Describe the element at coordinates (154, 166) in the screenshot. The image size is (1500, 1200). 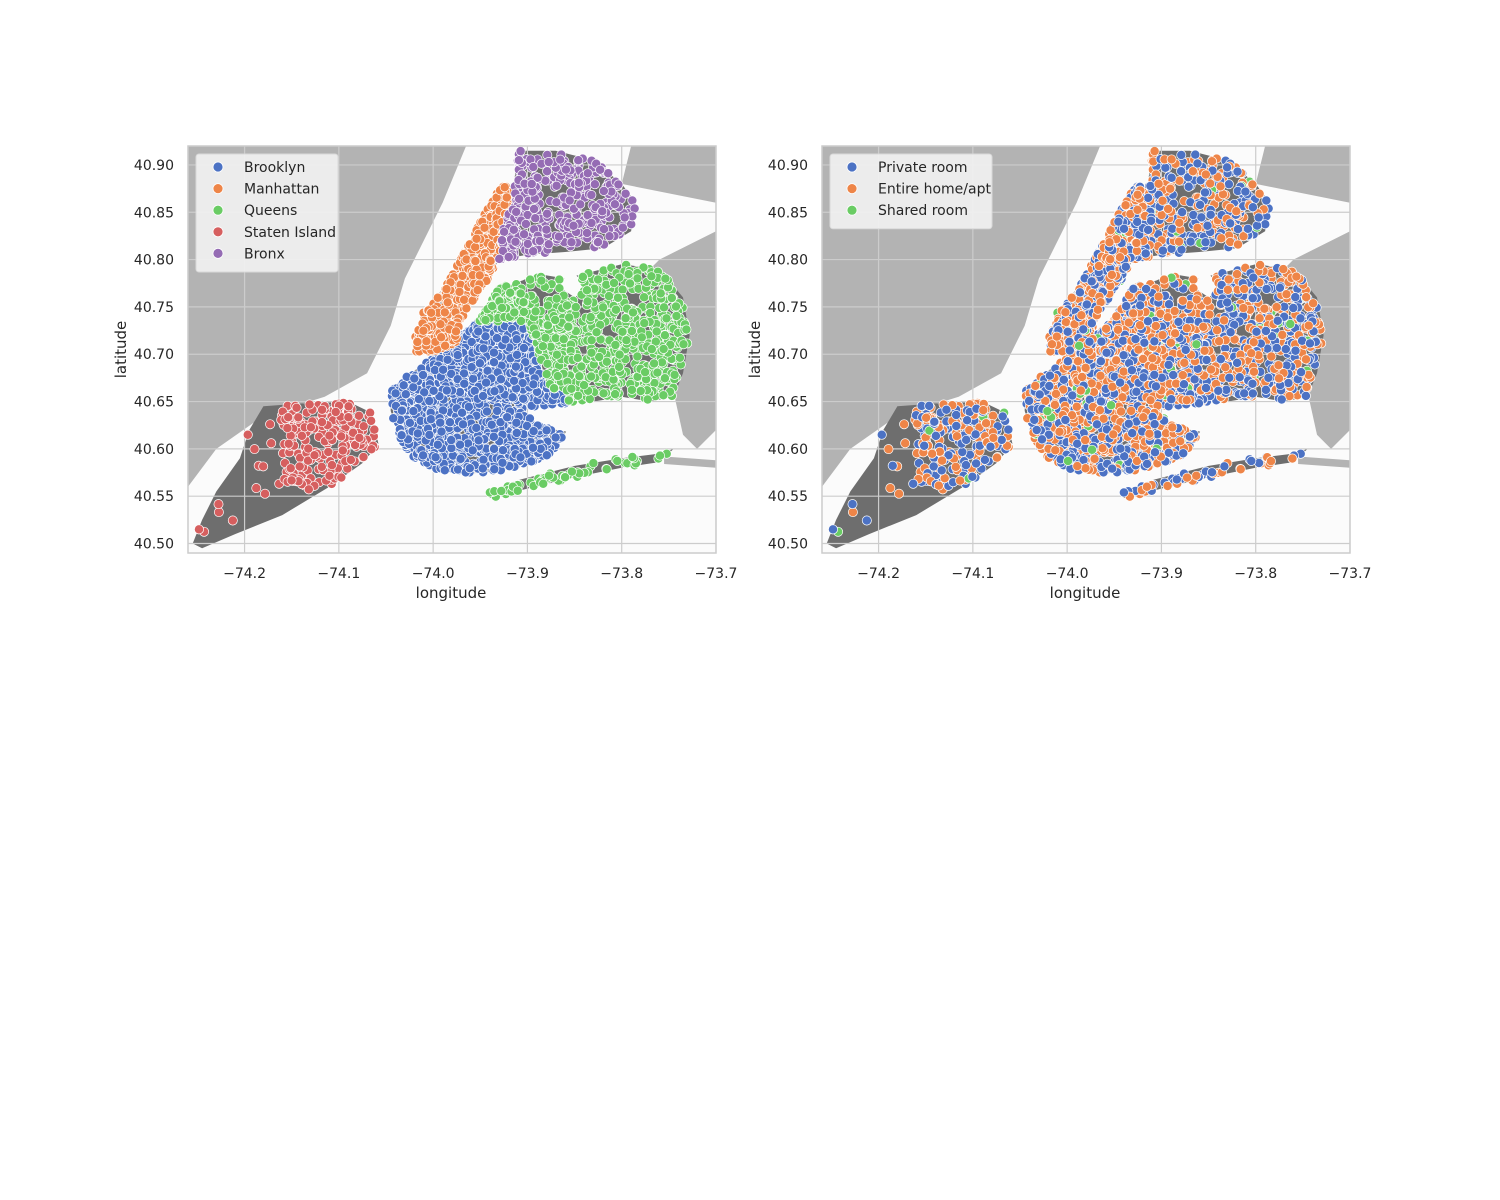
I see `y-tick-label: 40.90` at that location.